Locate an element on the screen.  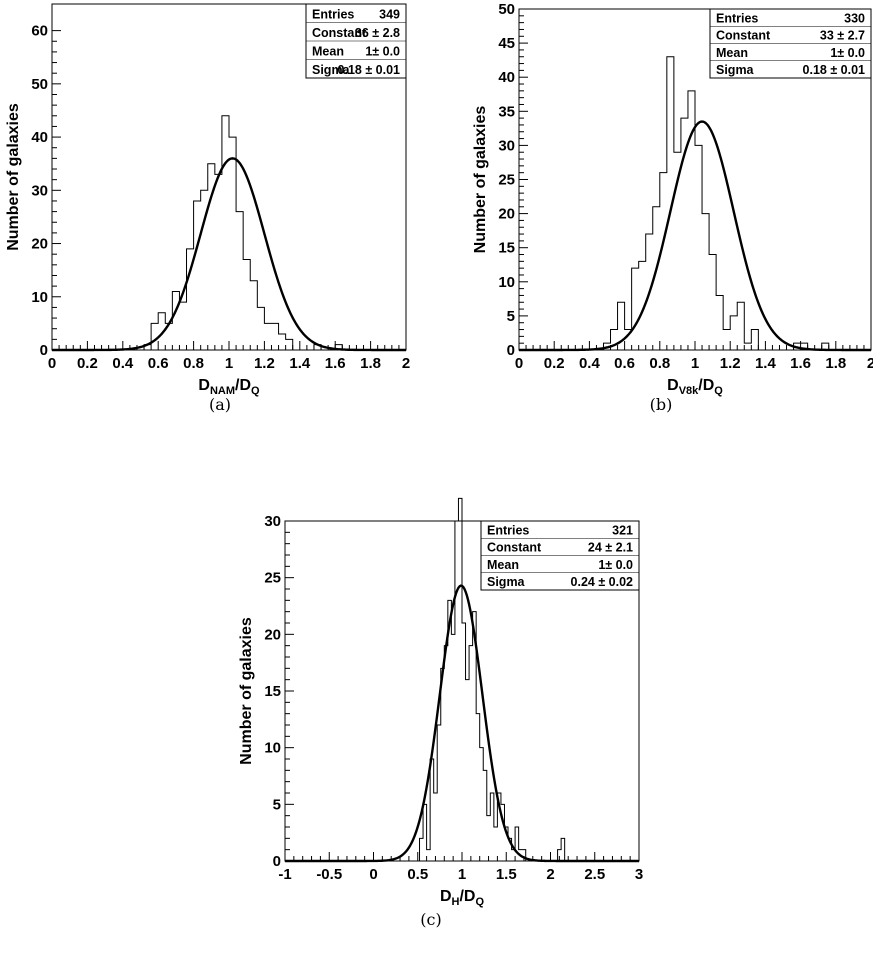
y-tick-label: 15 is located at coordinates (272, 691).